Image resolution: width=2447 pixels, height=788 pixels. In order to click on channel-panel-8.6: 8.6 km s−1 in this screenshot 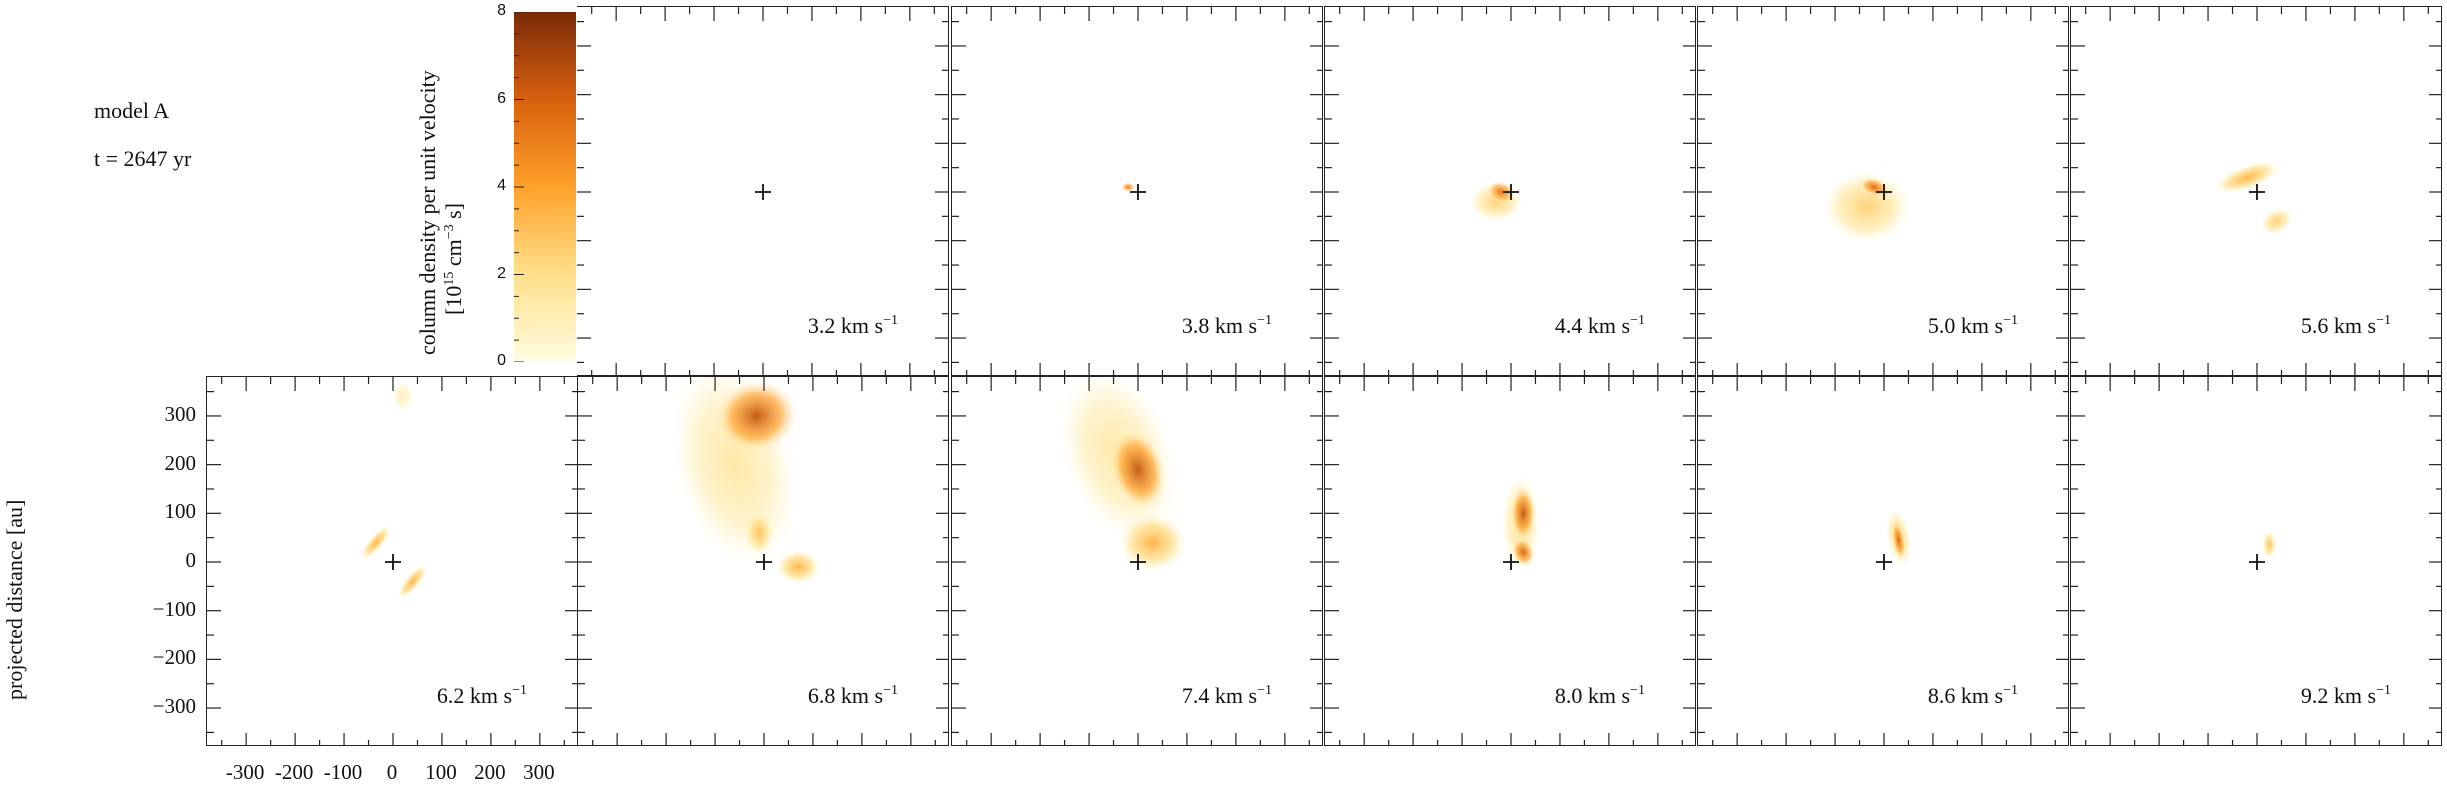, I will do `click(1883, 561)`.